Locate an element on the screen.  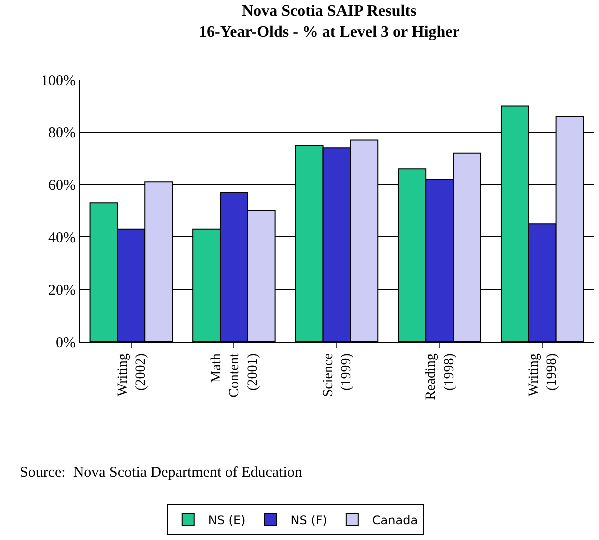
y-tick-label: 60% is located at coordinates (62, 186).